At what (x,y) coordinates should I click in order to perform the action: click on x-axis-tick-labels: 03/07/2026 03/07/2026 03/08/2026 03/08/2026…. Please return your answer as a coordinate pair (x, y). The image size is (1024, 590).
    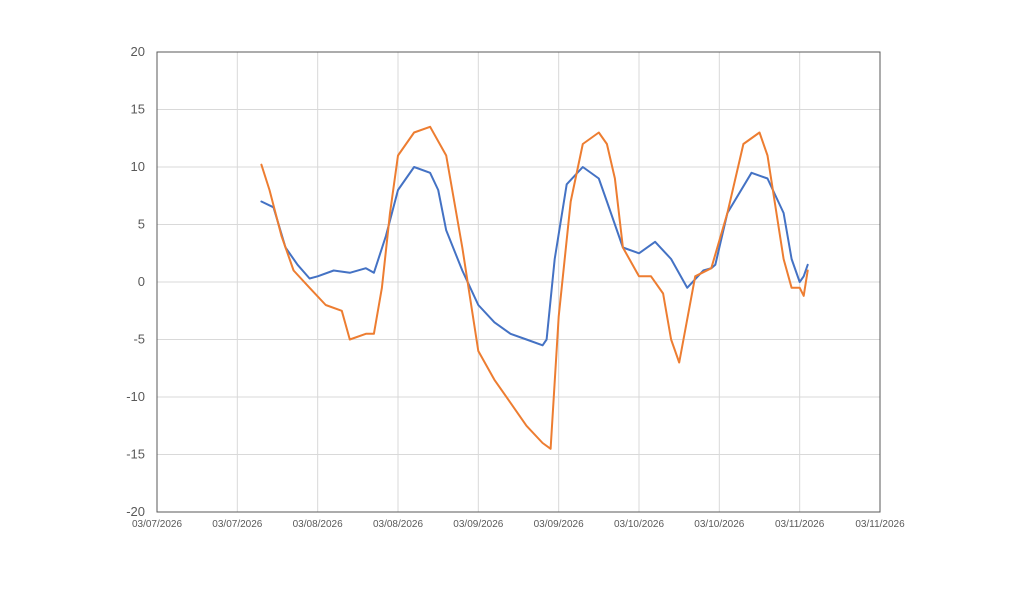
    Looking at the image, I should click on (518, 524).